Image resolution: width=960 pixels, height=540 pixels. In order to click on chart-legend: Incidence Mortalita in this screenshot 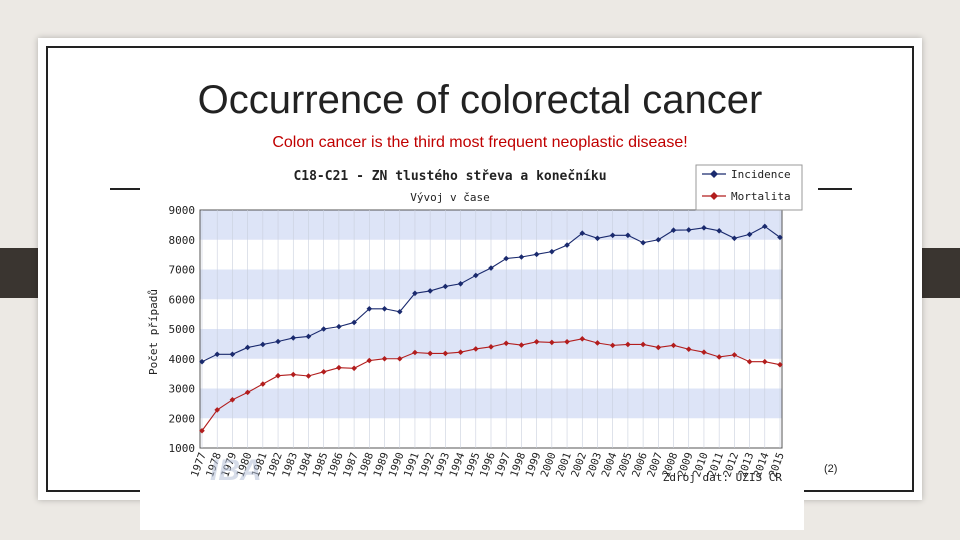, I will do `click(749, 187)`.